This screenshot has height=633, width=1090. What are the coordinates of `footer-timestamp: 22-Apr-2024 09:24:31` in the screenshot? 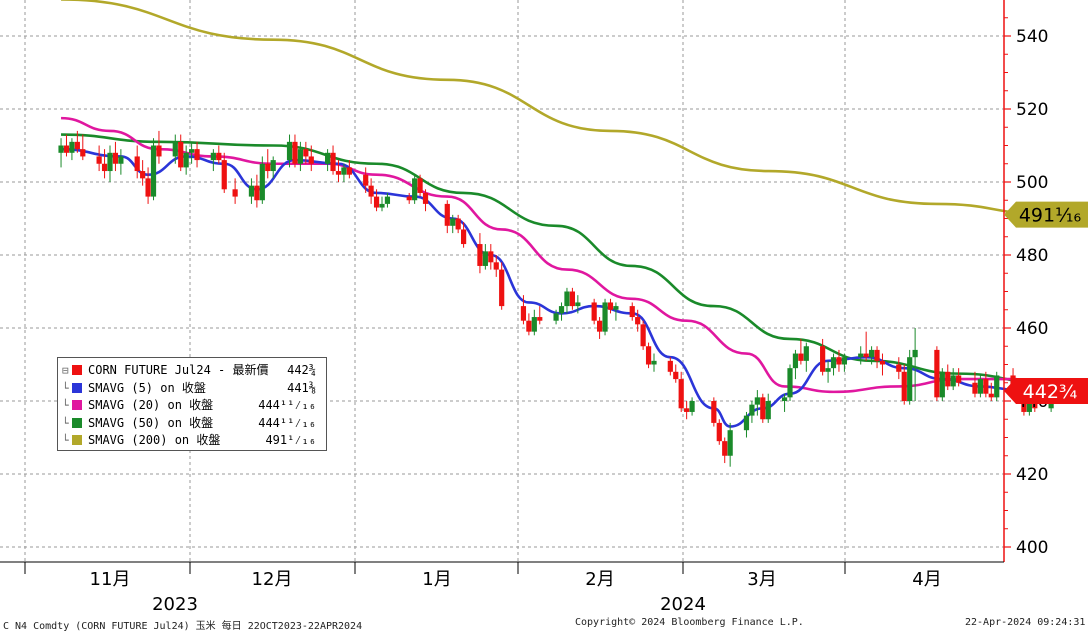 It's located at (1025, 622).